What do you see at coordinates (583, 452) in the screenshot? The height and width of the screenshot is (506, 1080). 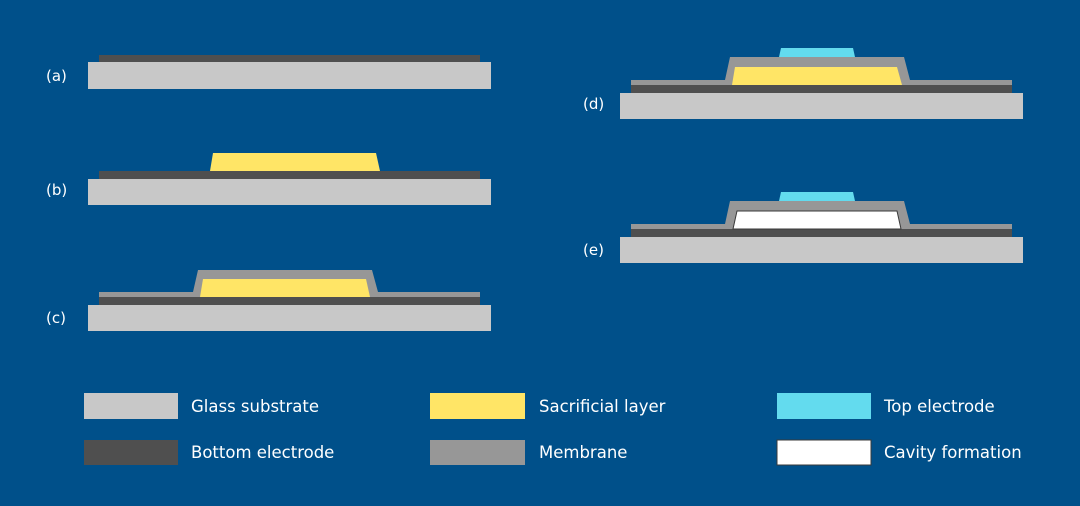 I see `legend-label: Membrane` at bounding box center [583, 452].